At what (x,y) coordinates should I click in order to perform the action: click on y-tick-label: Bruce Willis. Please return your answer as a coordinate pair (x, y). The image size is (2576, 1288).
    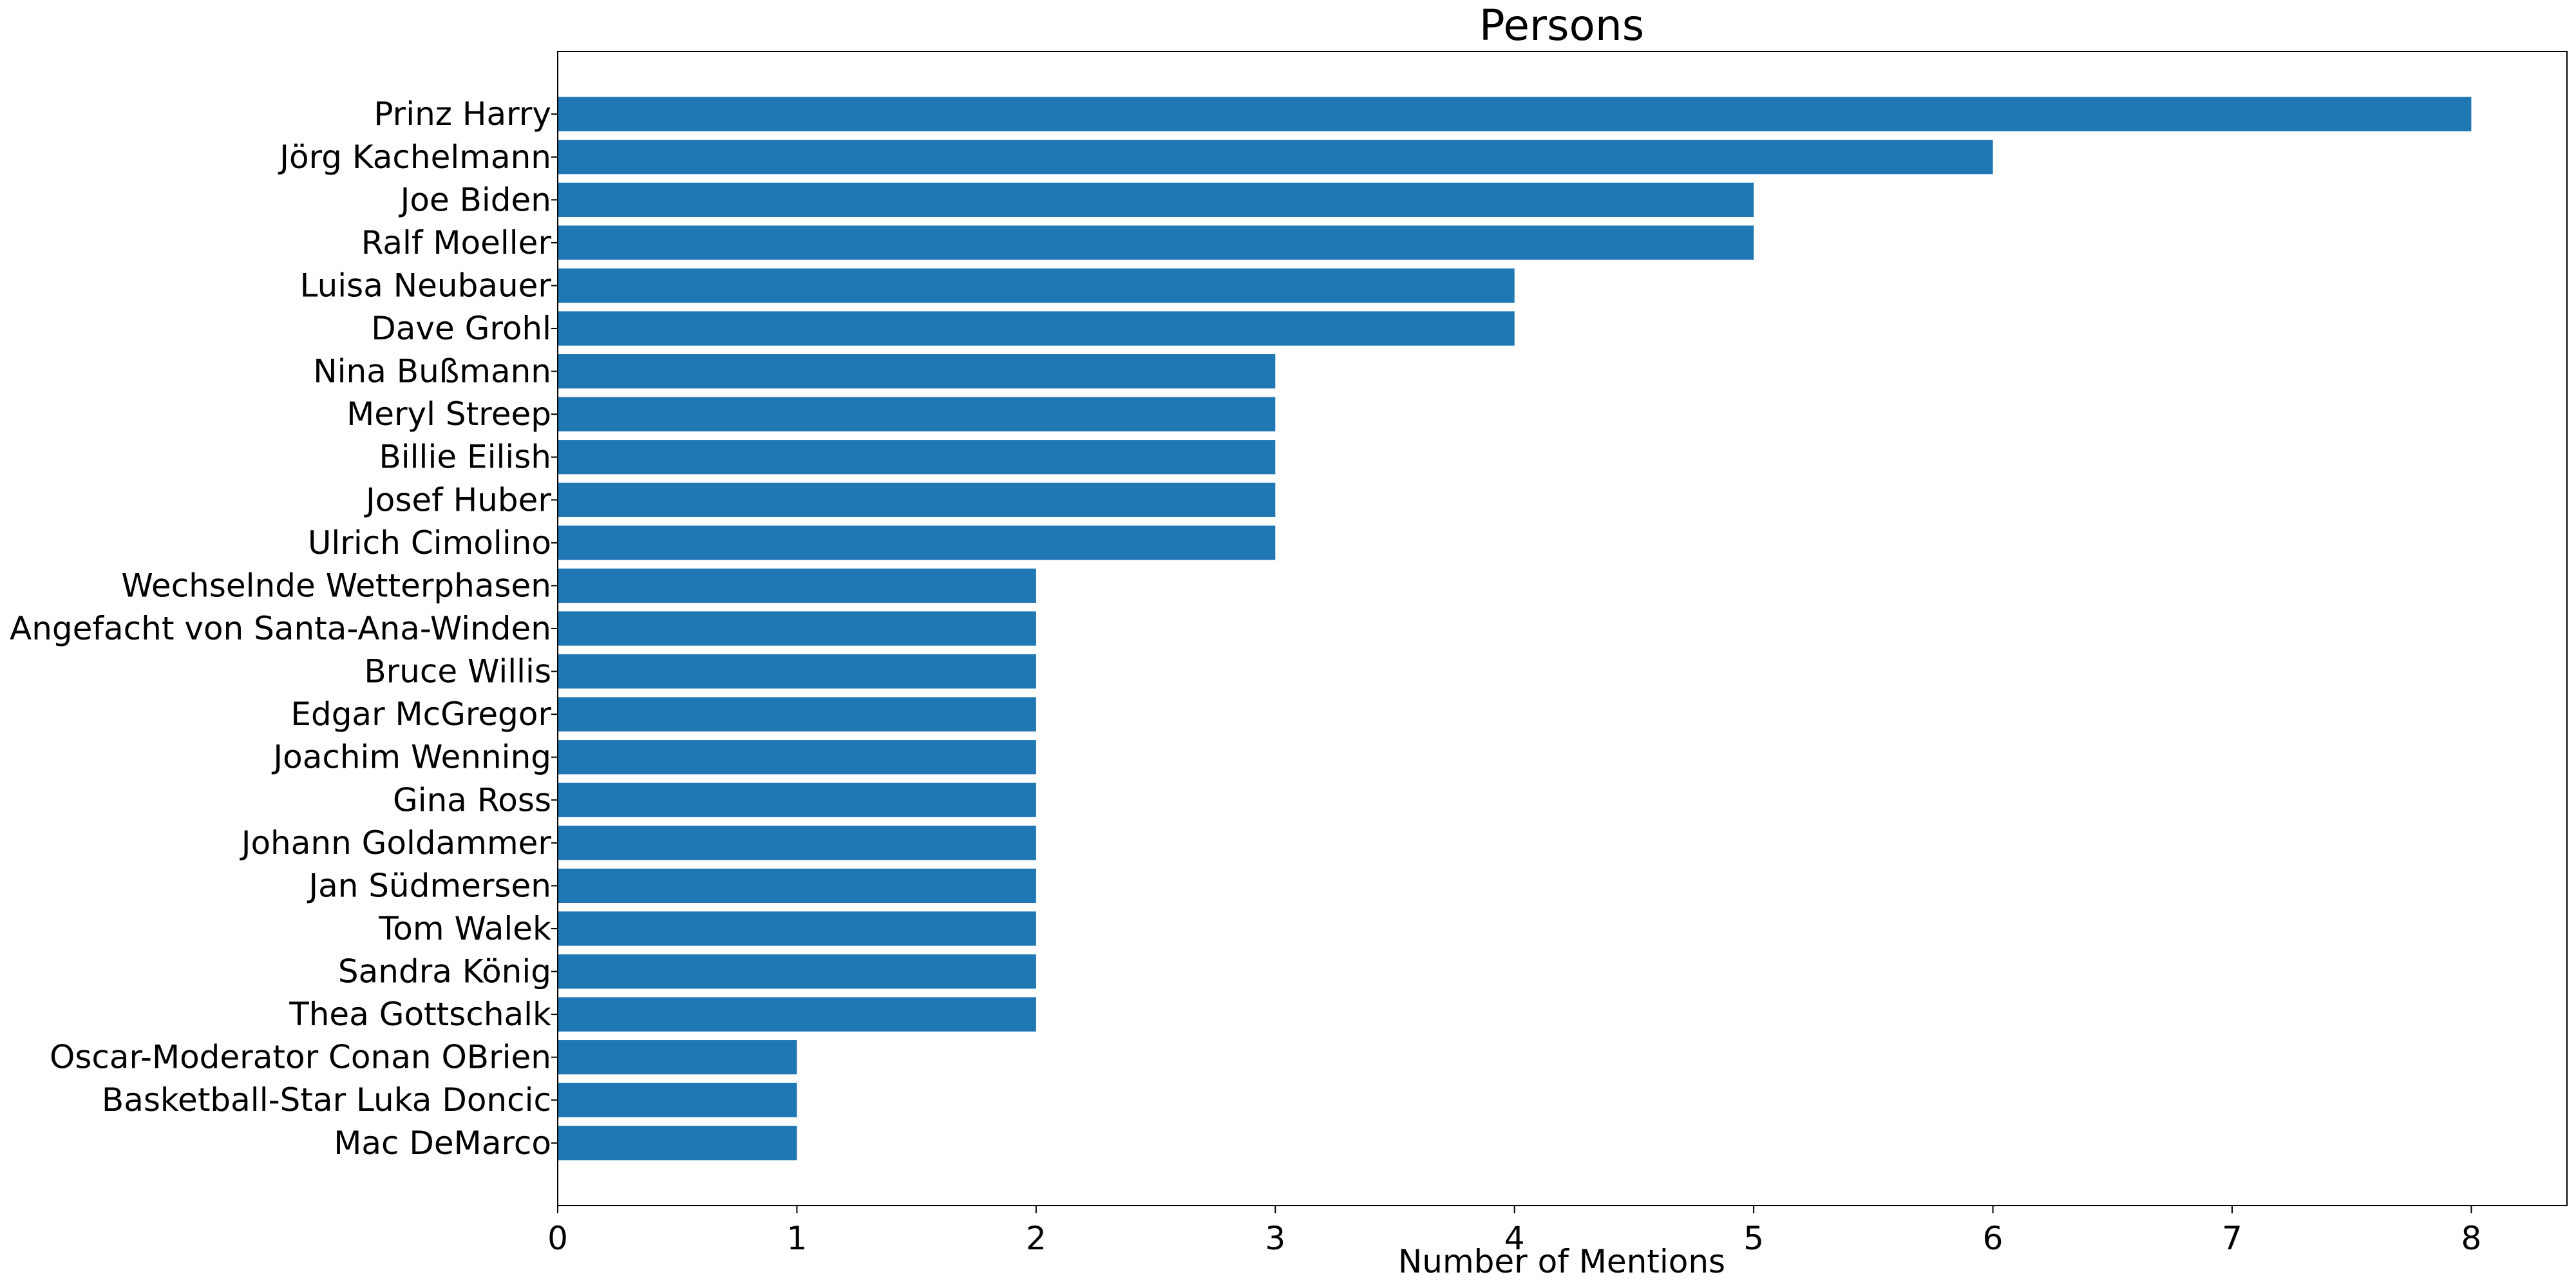
    Looking at the image, I should click on (458, 671).